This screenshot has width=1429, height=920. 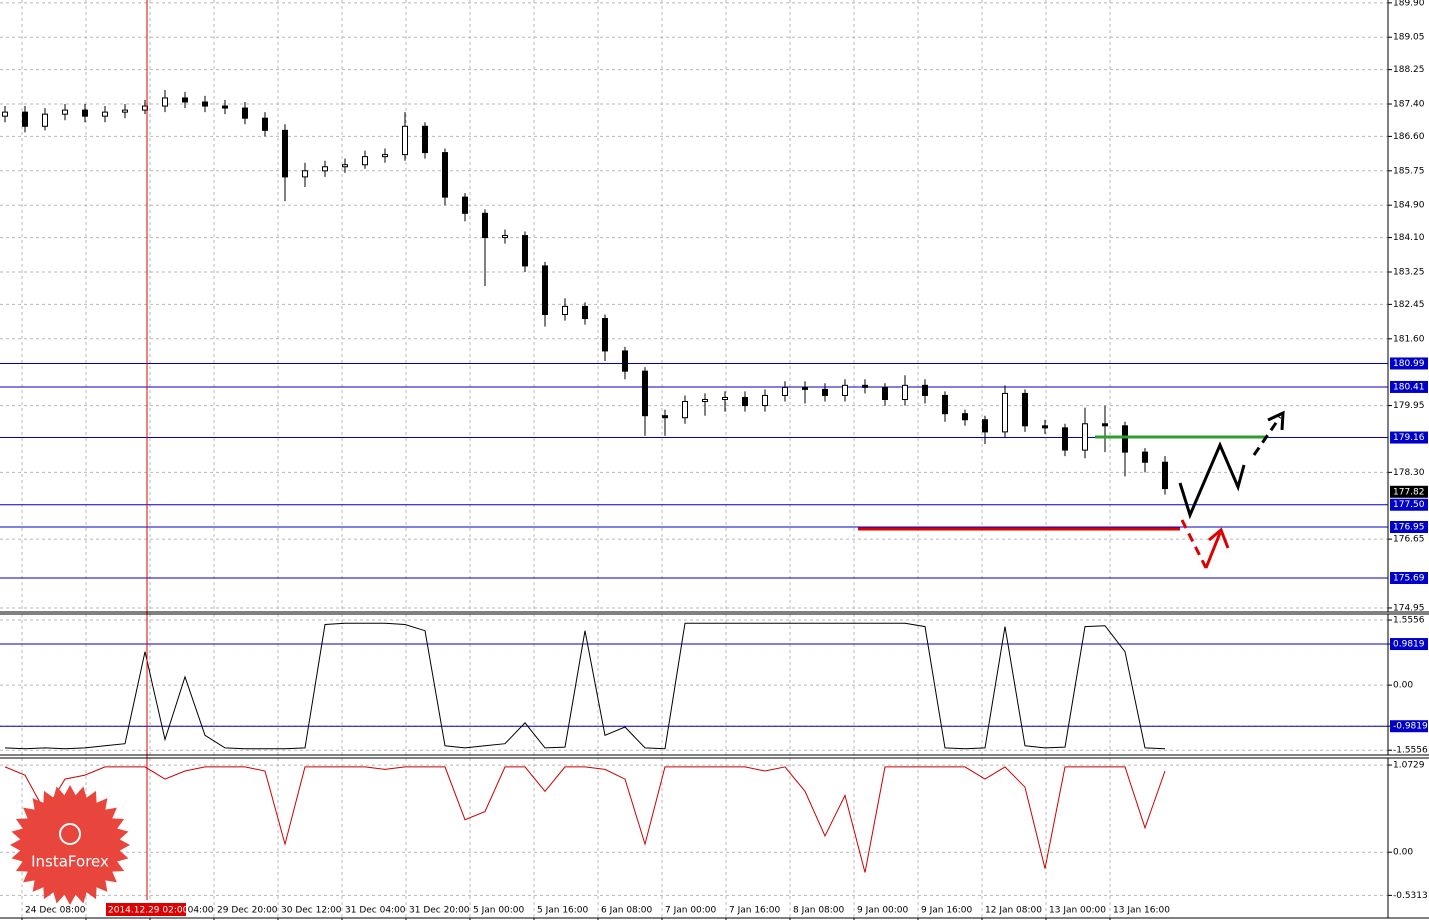 I want to click on level-label: 176.95, so click(x=1409, y=528).